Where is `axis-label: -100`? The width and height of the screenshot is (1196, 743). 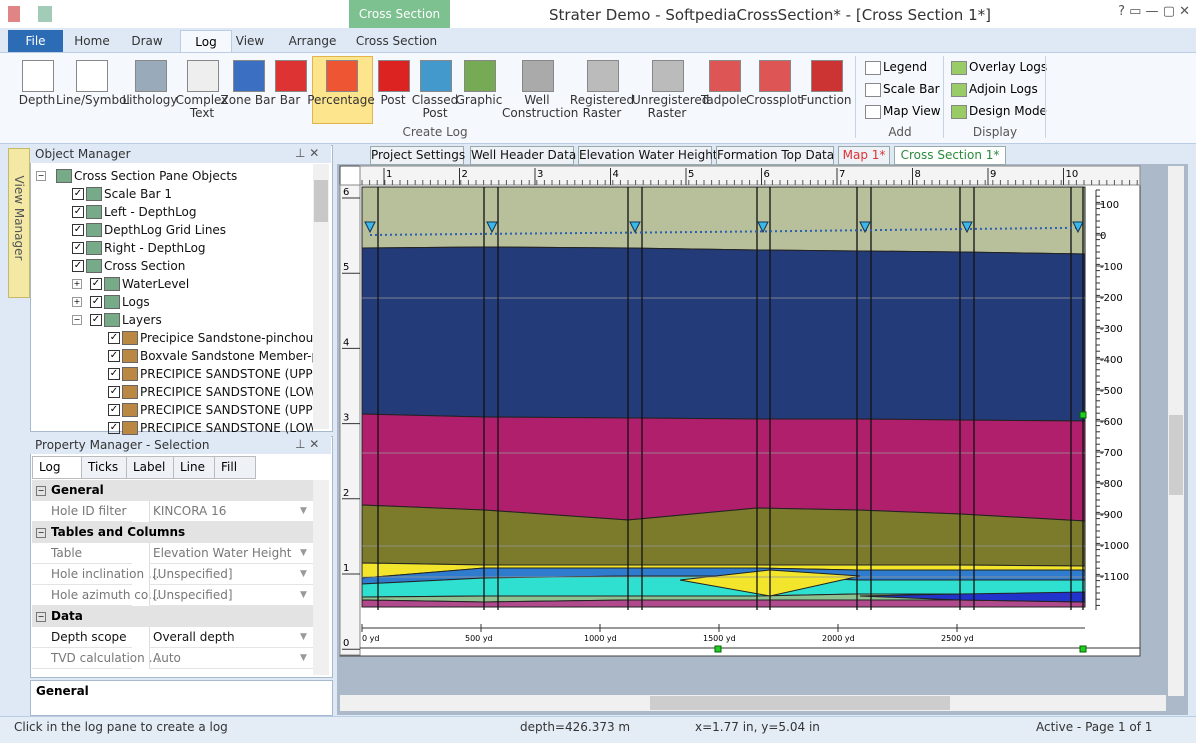 axis-label: -100 is located at coordinates (1111, 267).